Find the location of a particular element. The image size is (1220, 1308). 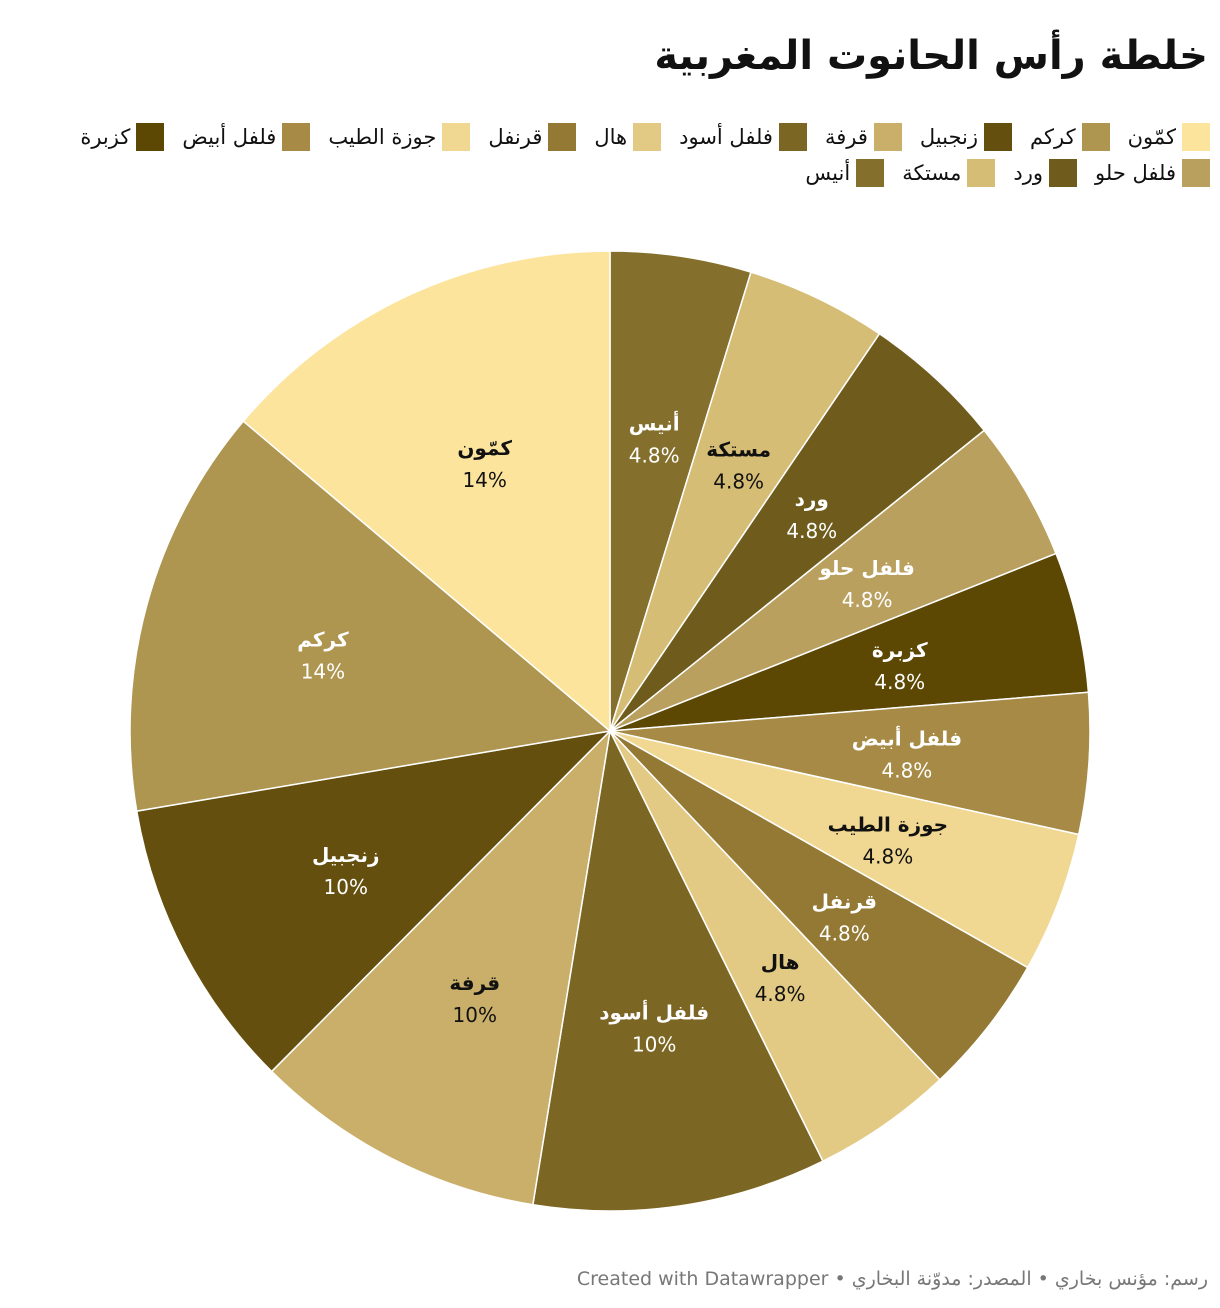

legend-item: كمّون is located at coordinates (1169, 137).